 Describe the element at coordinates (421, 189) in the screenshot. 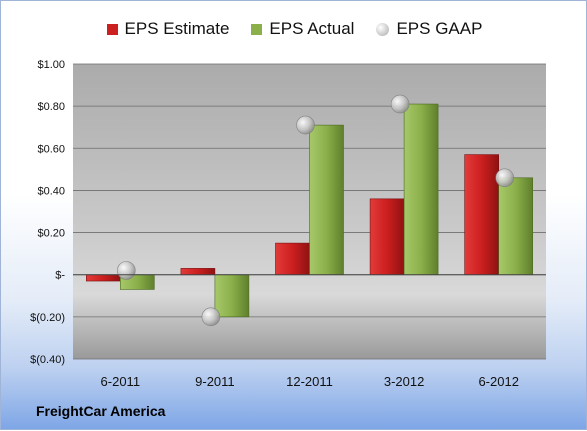

I see `eps-actual-bar-3-2012` at that location.